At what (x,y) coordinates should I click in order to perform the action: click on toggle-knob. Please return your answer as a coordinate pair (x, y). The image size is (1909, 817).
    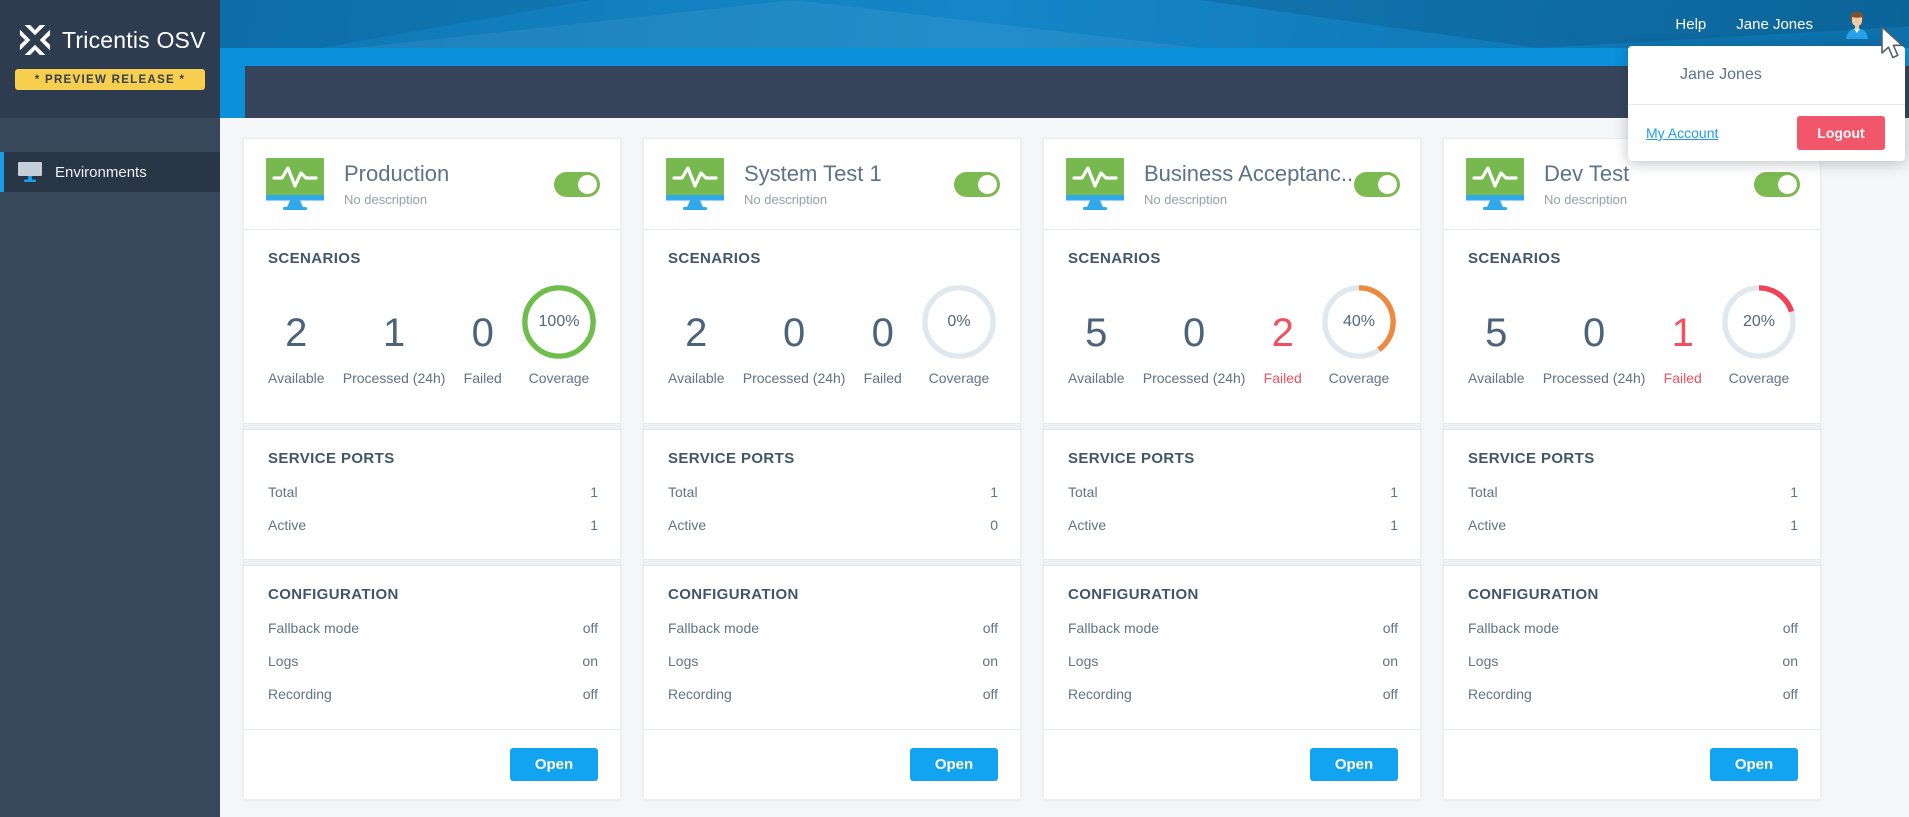
    Looking at the image, I should click on (1787, 184).